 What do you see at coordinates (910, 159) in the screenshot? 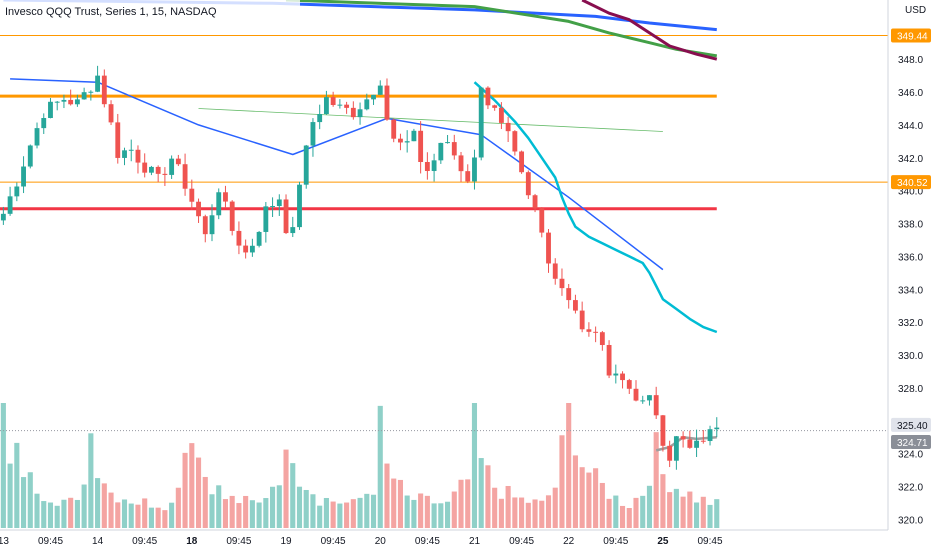
I see `price-tick-label: 342.0` at bounding box center [910, 159].